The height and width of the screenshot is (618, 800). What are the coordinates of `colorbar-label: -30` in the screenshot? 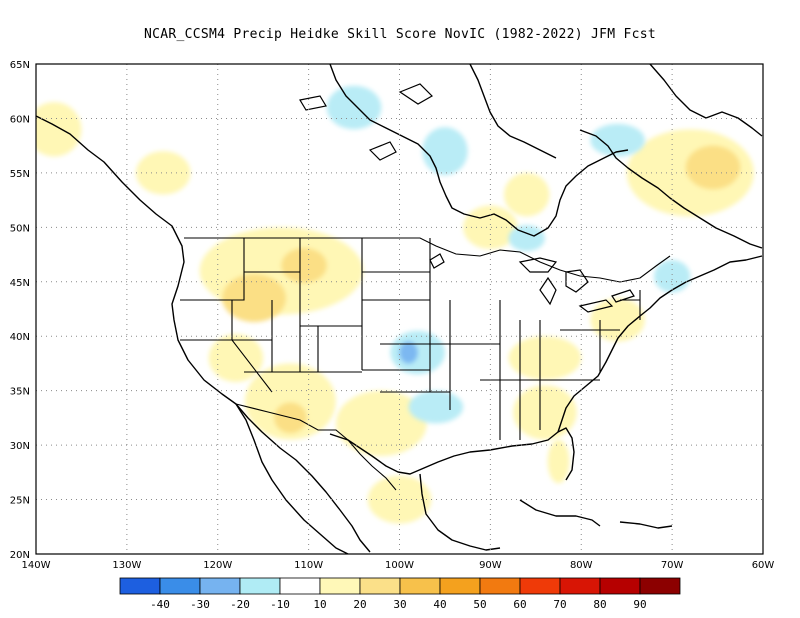 It's located at (200, 604).